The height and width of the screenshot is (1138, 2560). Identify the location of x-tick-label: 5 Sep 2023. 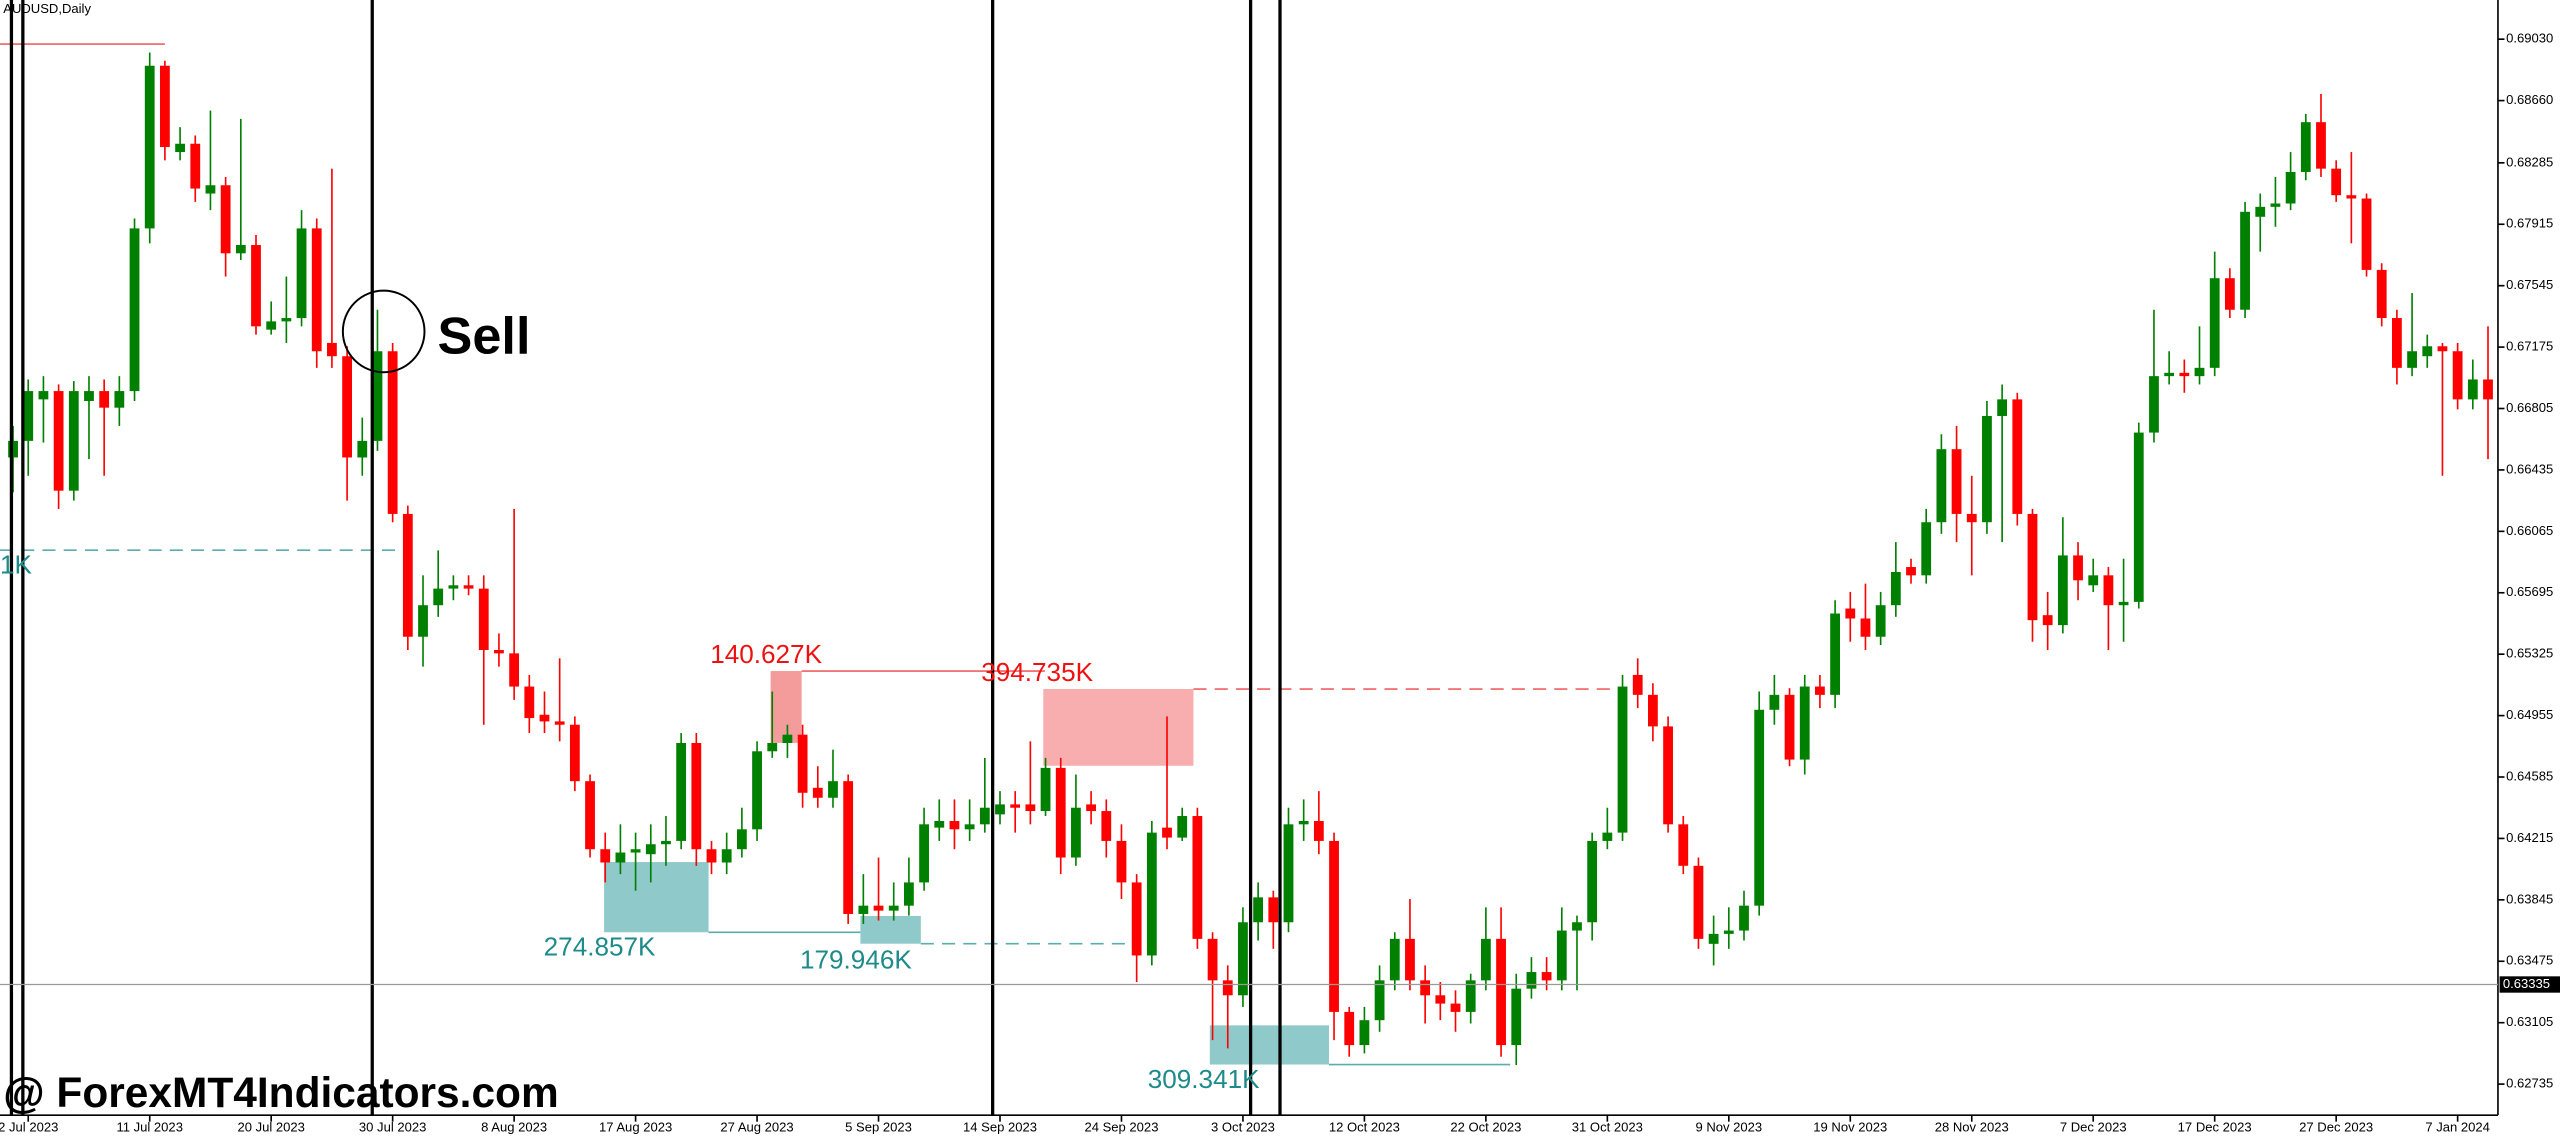
(878, 1127).